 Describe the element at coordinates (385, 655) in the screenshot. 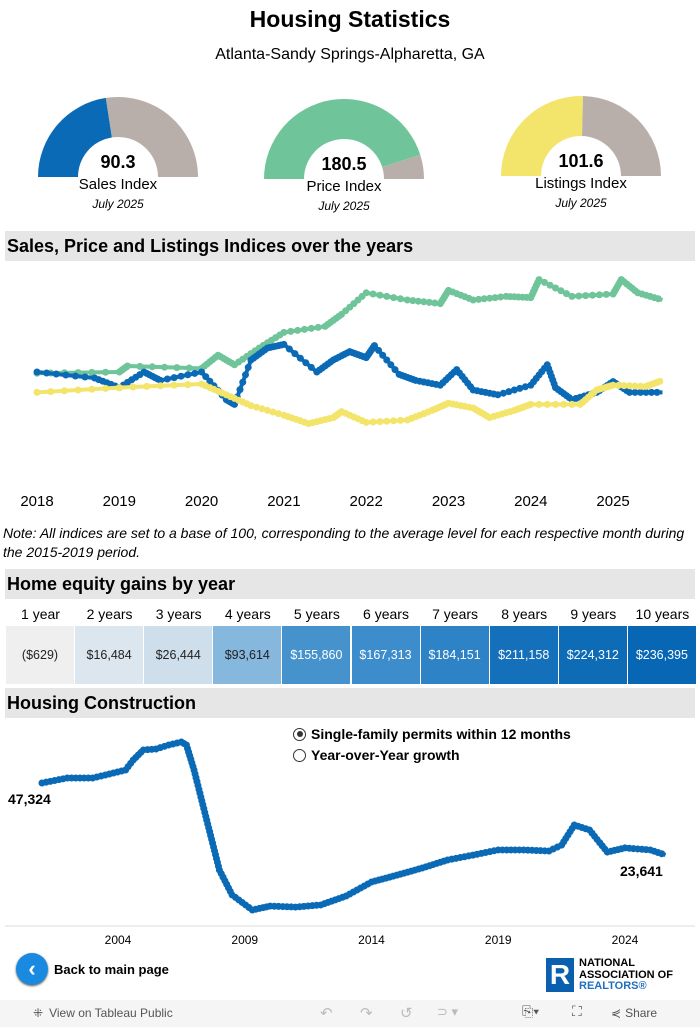

I see `equity-value-cell: $167,313` at that location.